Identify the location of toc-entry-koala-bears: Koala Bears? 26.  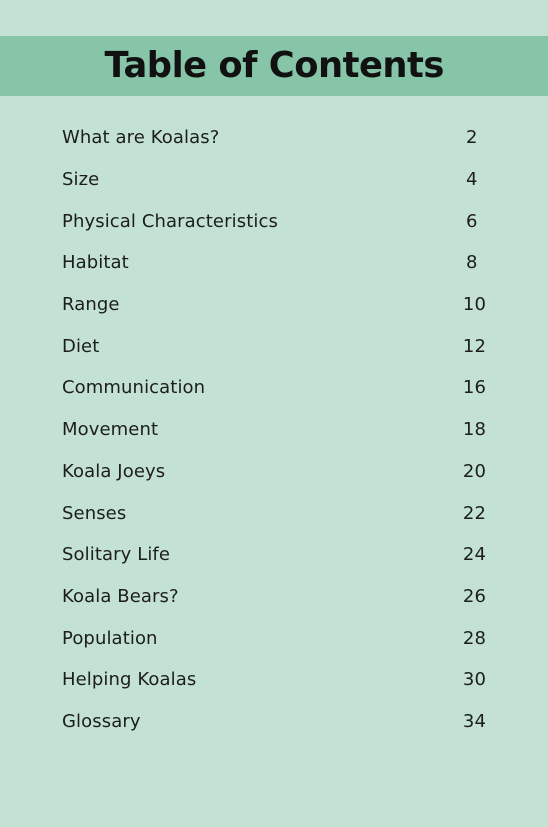
(274, 597).